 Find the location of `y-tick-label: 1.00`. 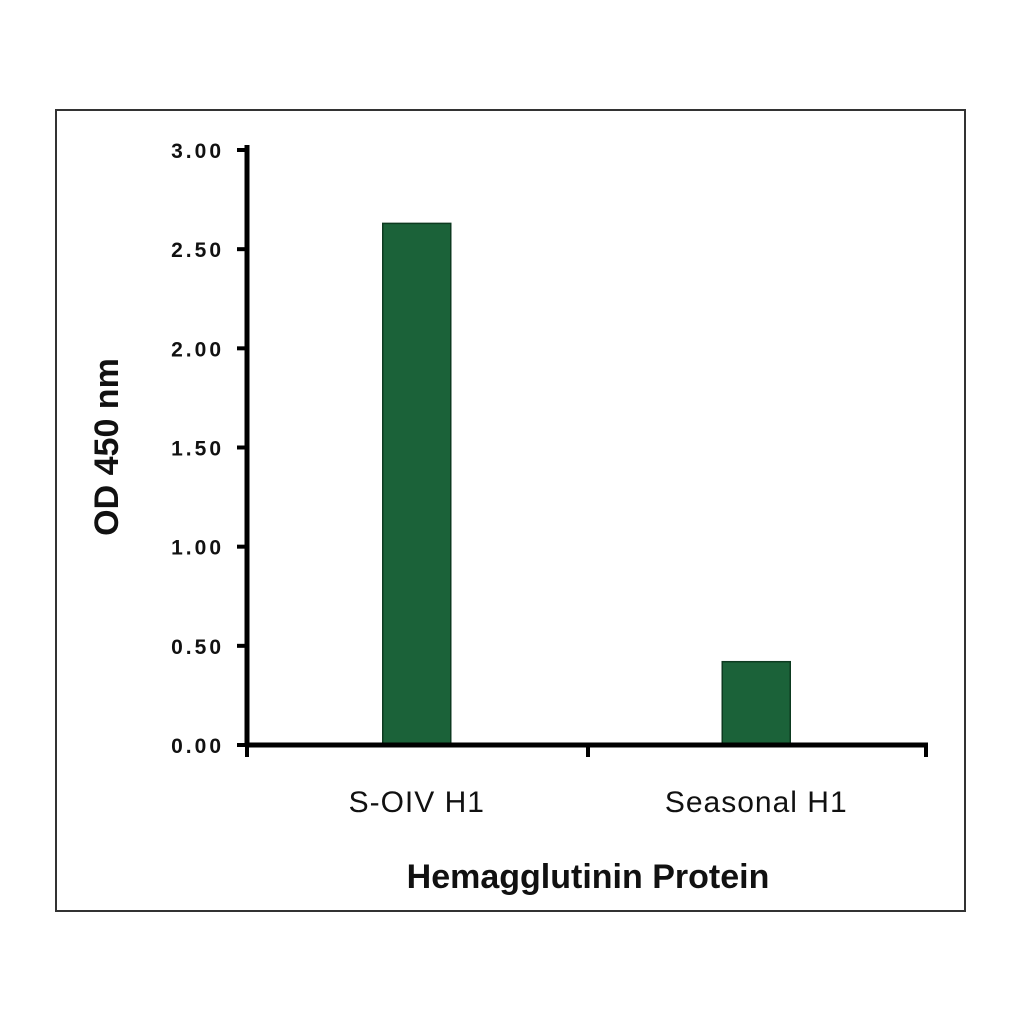

y-tick-label: 1.00 is located at coordinates (197, 548).